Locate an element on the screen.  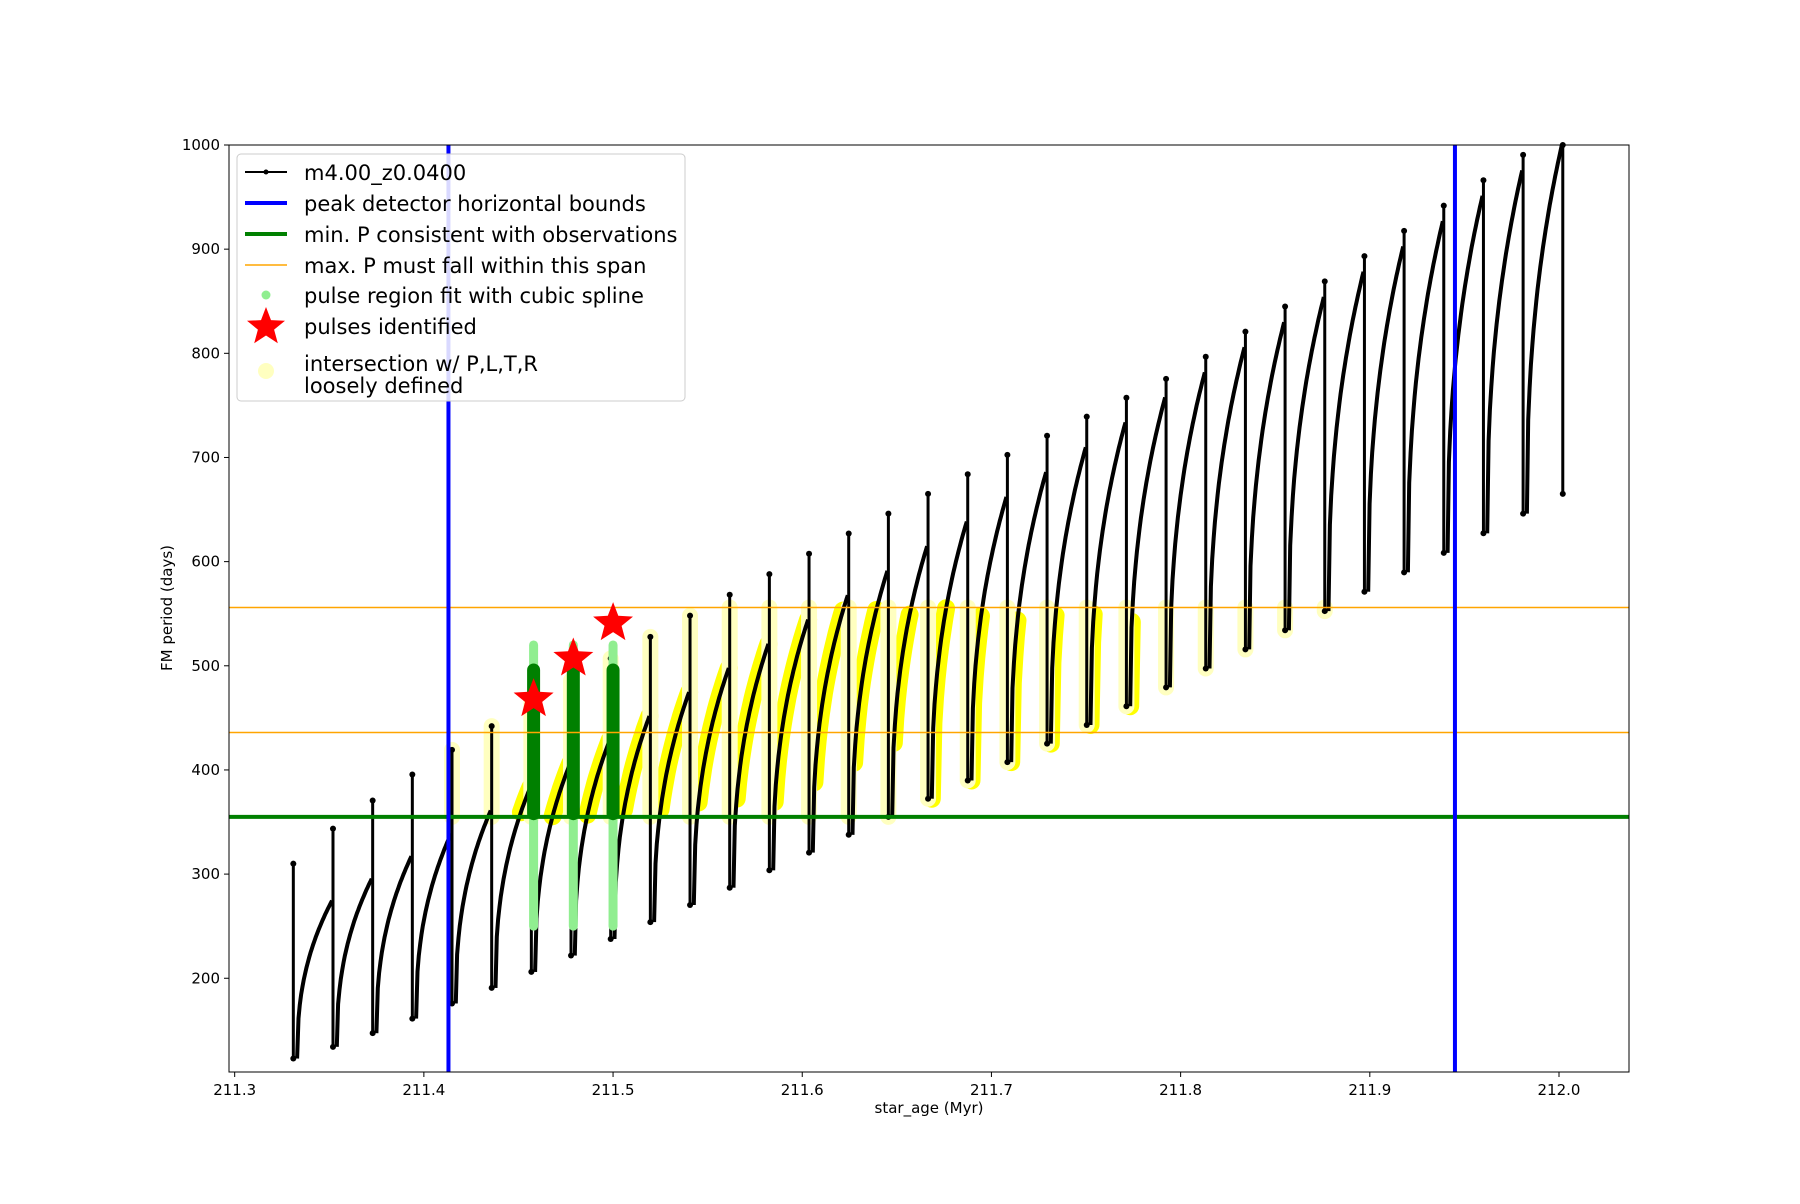
legend-label: m4.00_z0.0400 is located at coordinates (385, 173).